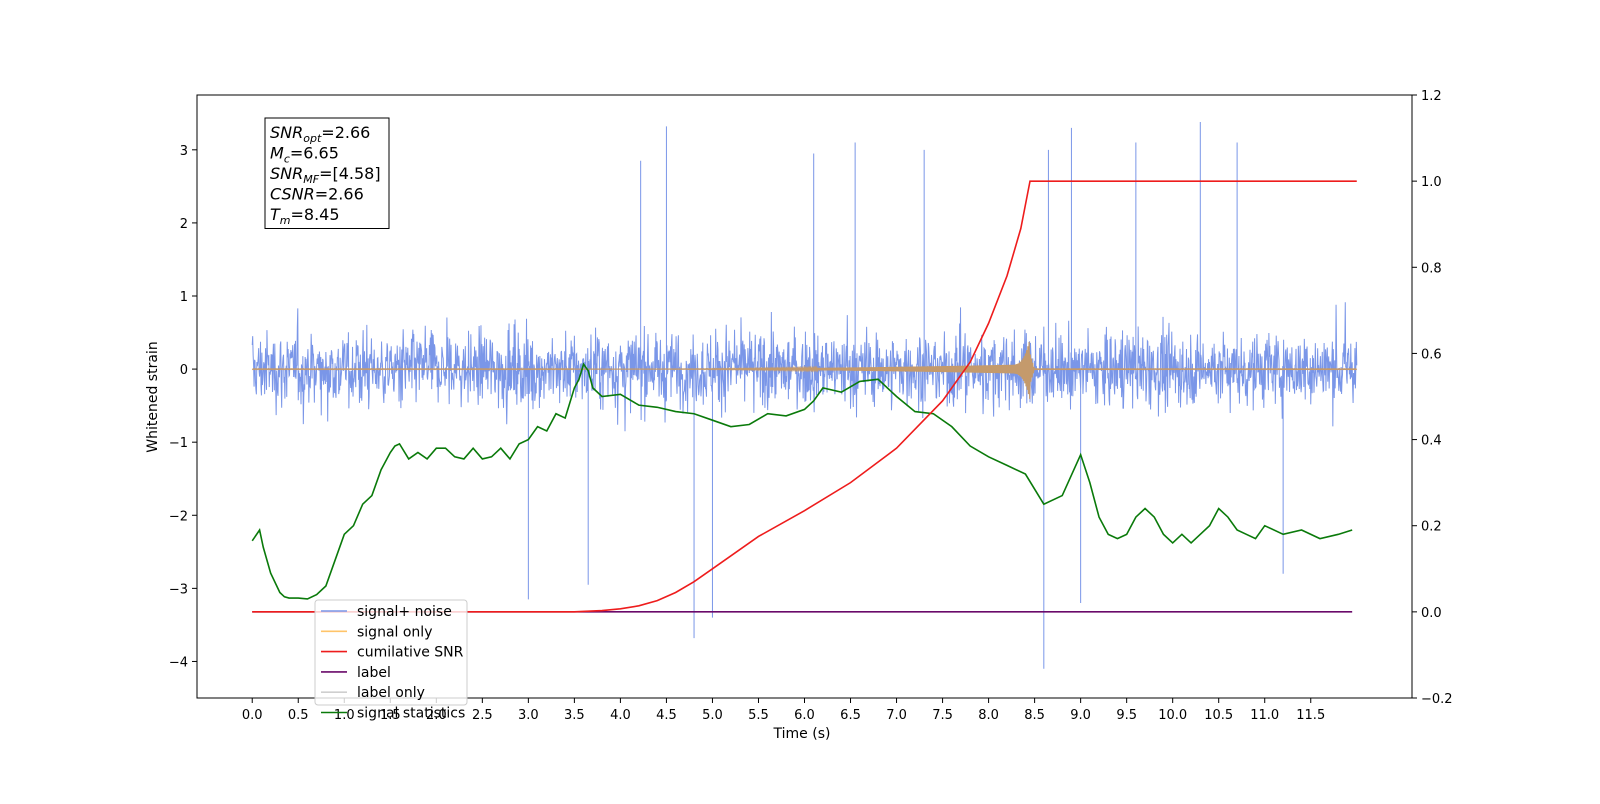  Describe the element at coordinates (620, 715) in the screenshot. I see `x-tick-label: 4.0` at that location.